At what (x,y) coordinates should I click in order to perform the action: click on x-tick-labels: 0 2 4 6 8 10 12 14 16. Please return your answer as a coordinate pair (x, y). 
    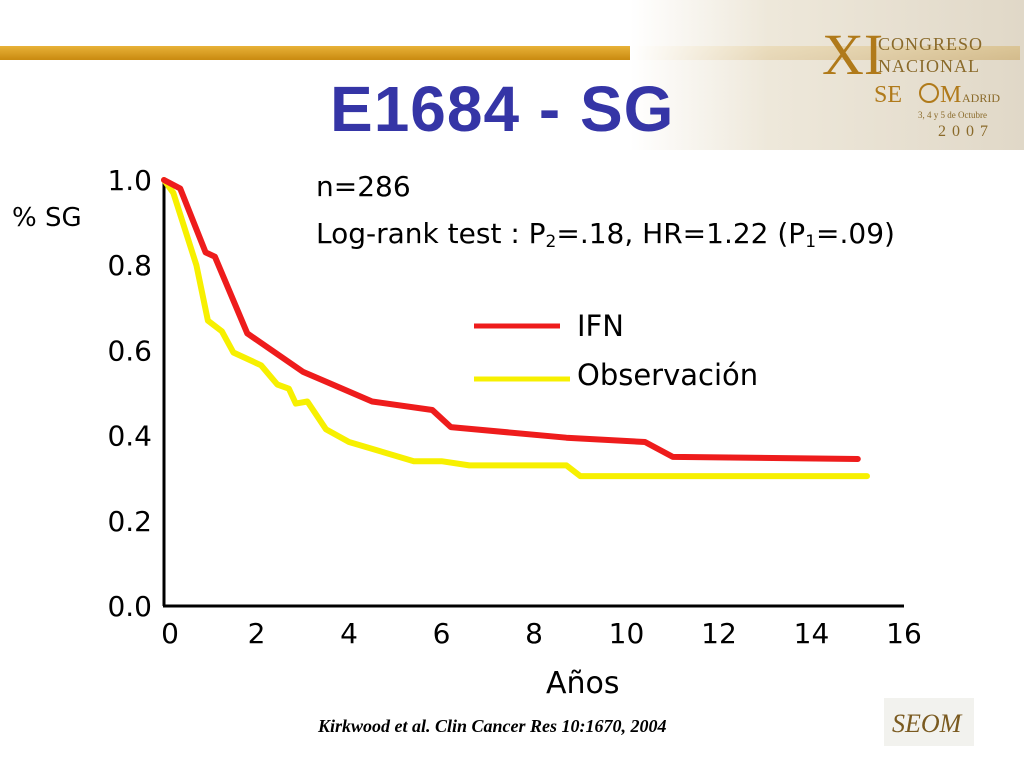
    Looking at the image, I should click on (541, 633).